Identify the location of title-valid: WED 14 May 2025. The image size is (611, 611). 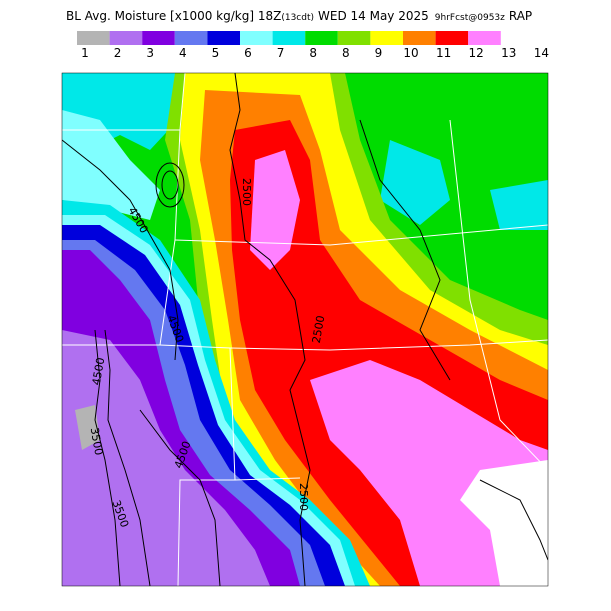
(373, 16).